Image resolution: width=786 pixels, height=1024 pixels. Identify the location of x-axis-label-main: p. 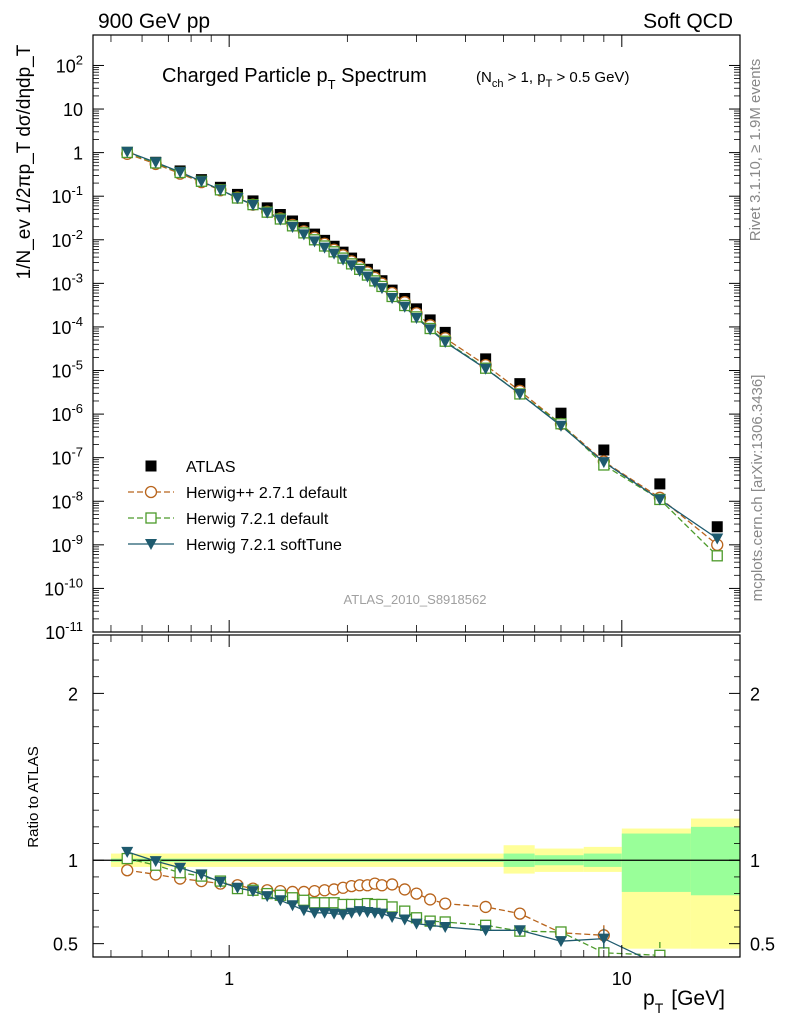
(649, 998).